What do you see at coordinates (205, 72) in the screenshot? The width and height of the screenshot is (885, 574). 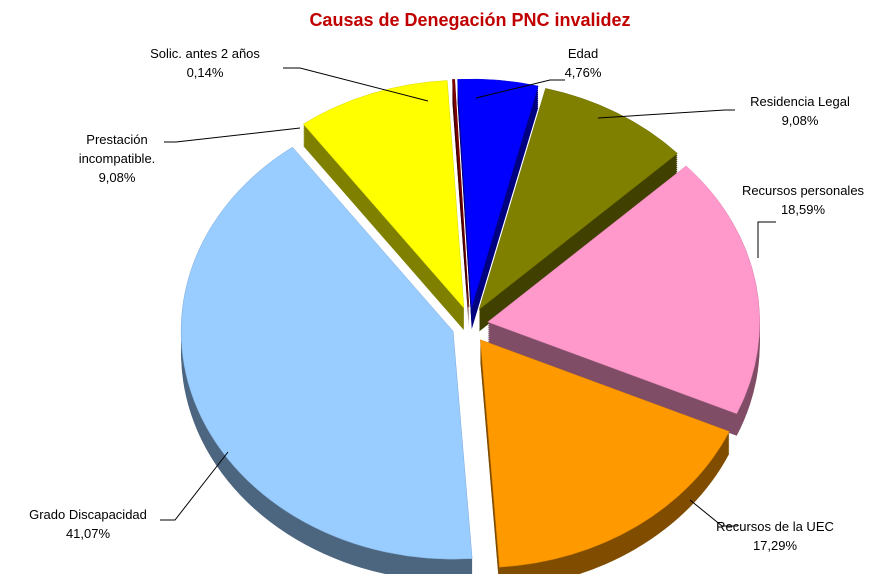 I see `data-label-value: 0,14%` at bounding box center [205, 72].